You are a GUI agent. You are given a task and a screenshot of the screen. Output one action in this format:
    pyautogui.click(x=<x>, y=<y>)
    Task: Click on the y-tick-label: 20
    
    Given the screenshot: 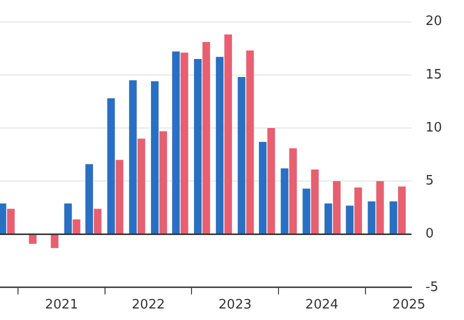 What is the action you would take?
    pyautogui.click(x=433, y=22)
    